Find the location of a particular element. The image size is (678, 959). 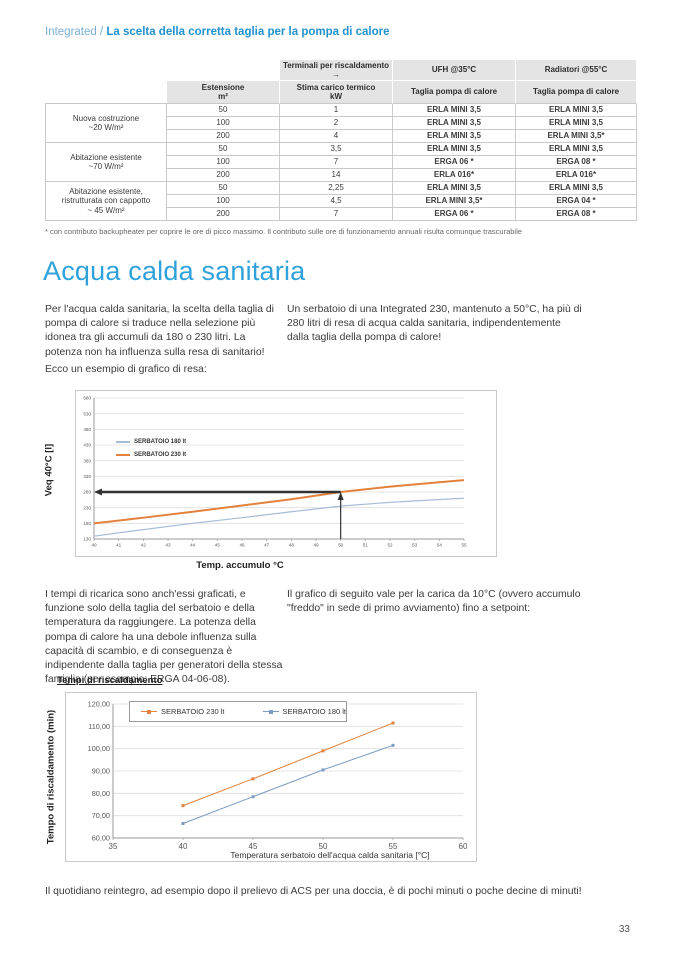

svg-text: 80,00 is located at coordinates (101, 793).